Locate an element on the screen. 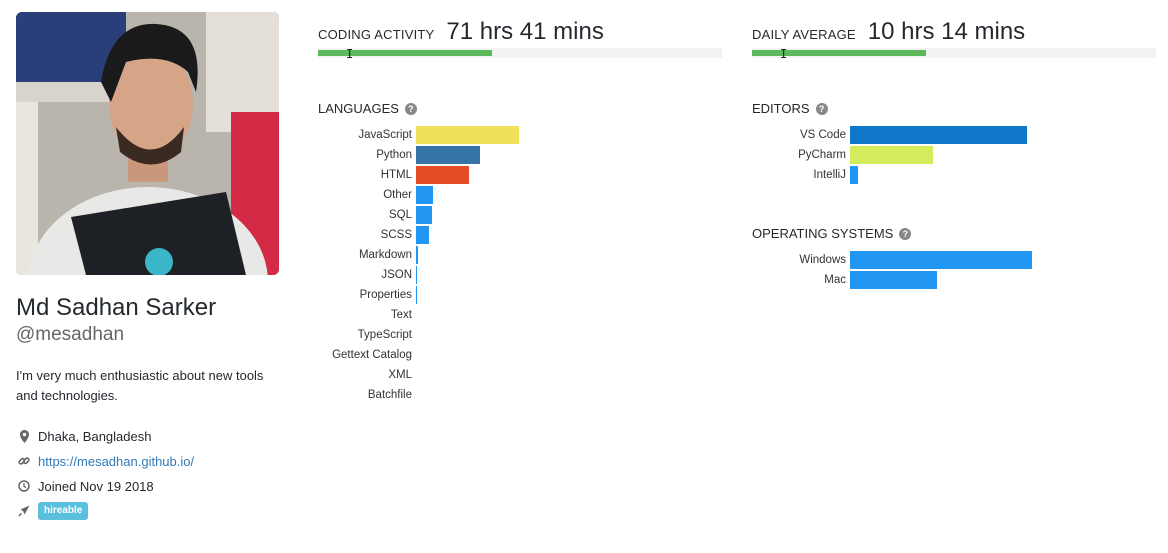 This screenshot has height=553, width=1168. bar-label: JavaScript is located at coordinates (385, 135).